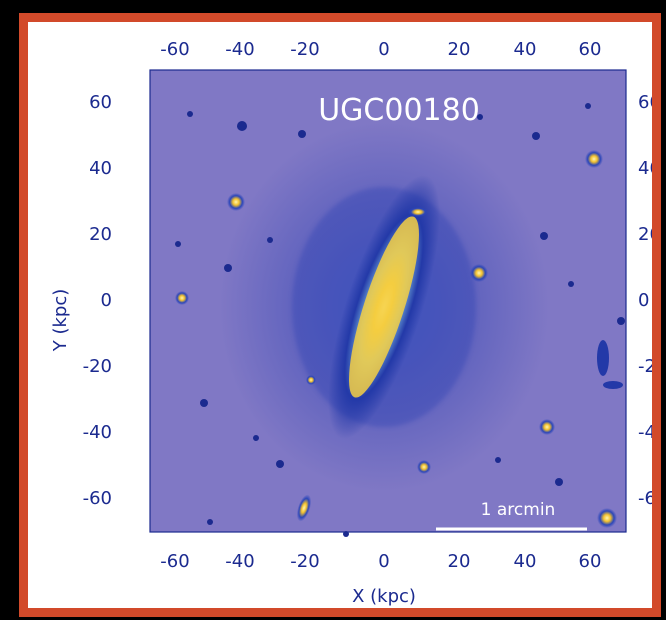 The width and height of the screenshot is (666, 620). I want to click on object-title: UGC00180, so click(399, 110).